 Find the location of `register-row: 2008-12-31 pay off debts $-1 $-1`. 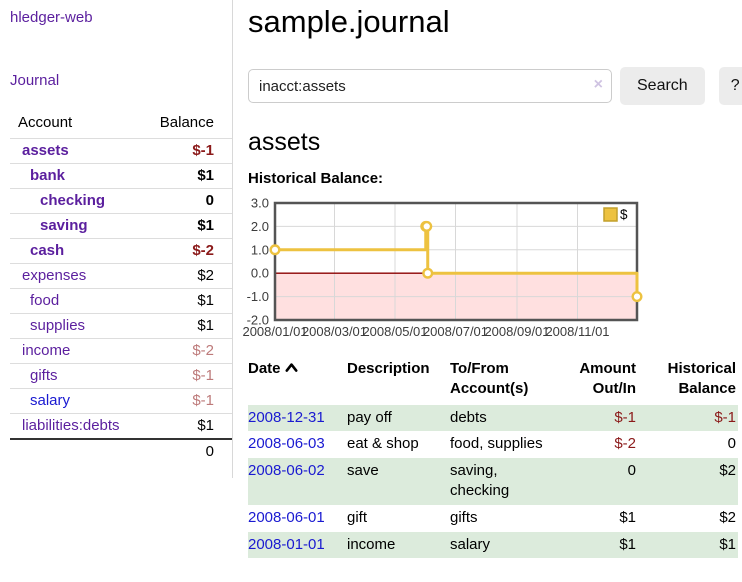

register-row: 2008-12-31 pay off debts $-1 $-1 is located at coordinates (493, 418).